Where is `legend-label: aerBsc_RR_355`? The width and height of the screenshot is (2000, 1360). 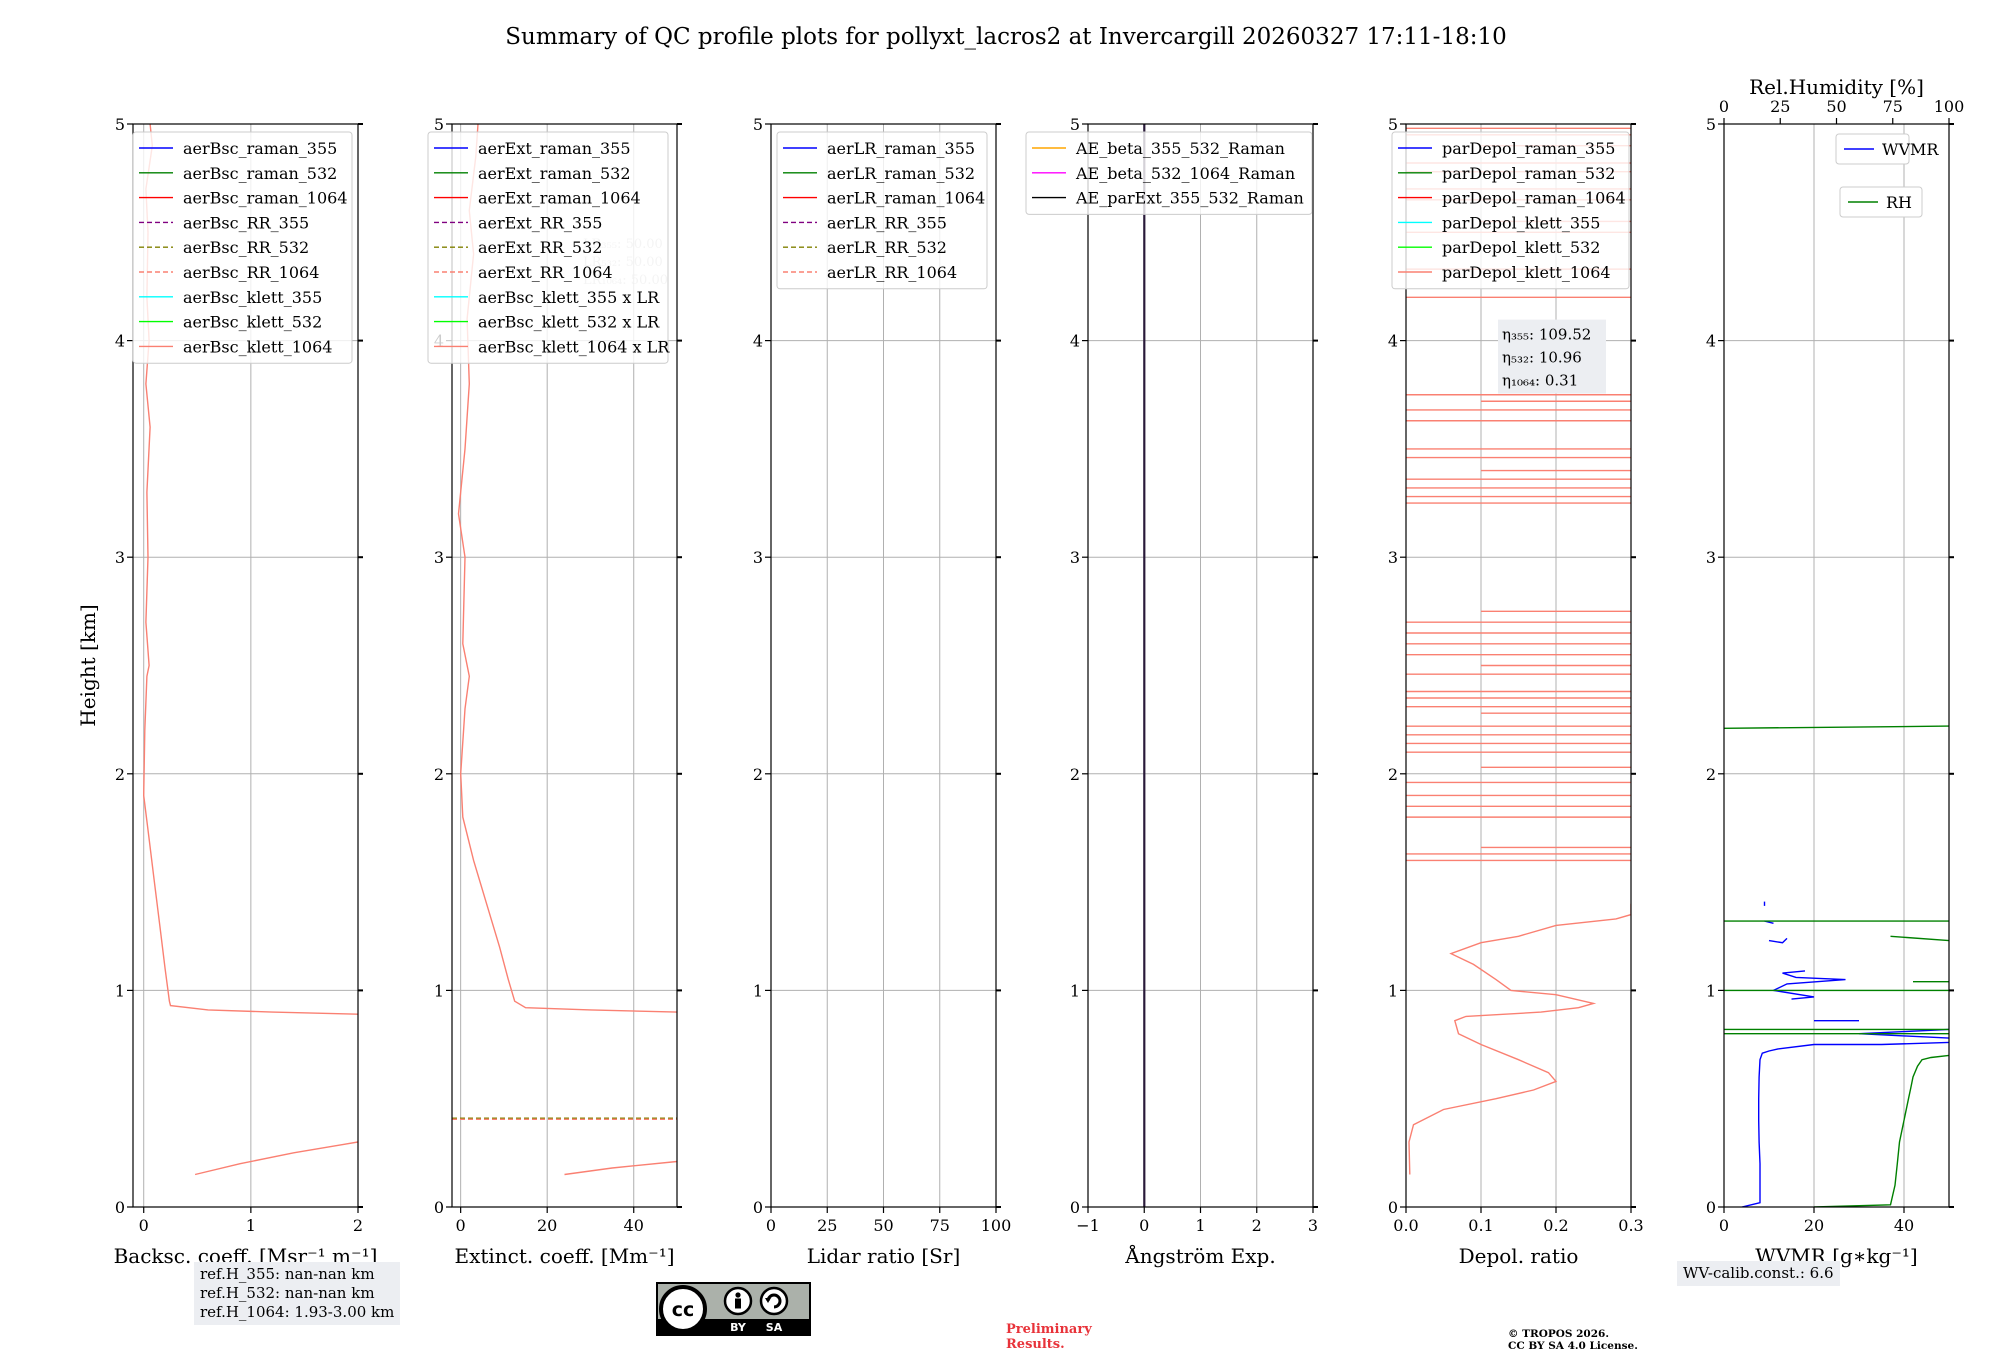
legend-label: aerBsc_RR_355 is located at coordinates (246, 222).